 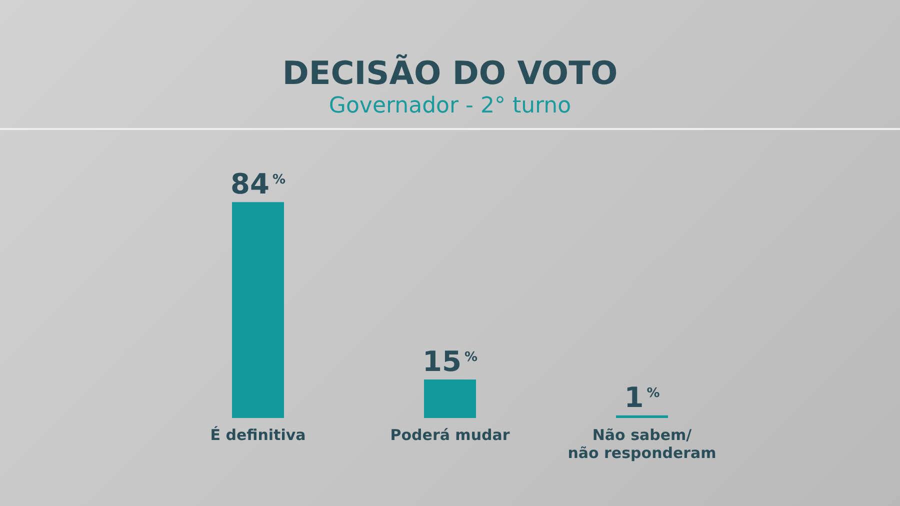 I want to click on data-label: 84%, so click(x=258, y=184).